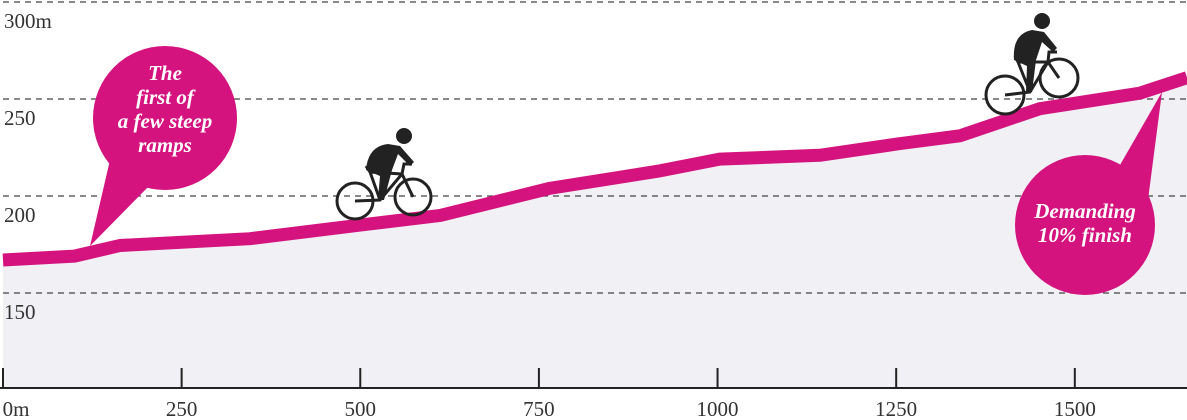 The image size is (1187, 420). I want to click on y-tick-label: 250, so click(20, 118).